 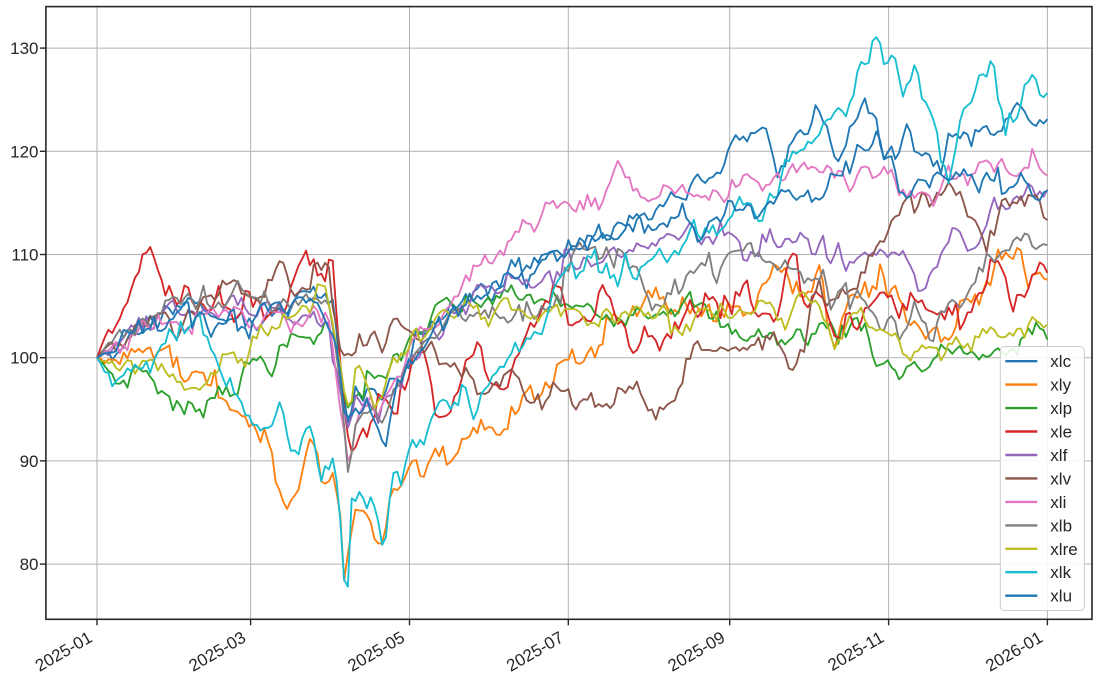 What do you see at coordinates (1061, 596) in the screenshot?
I see `svg-text: xlu` at bounding box center [1061, 596].